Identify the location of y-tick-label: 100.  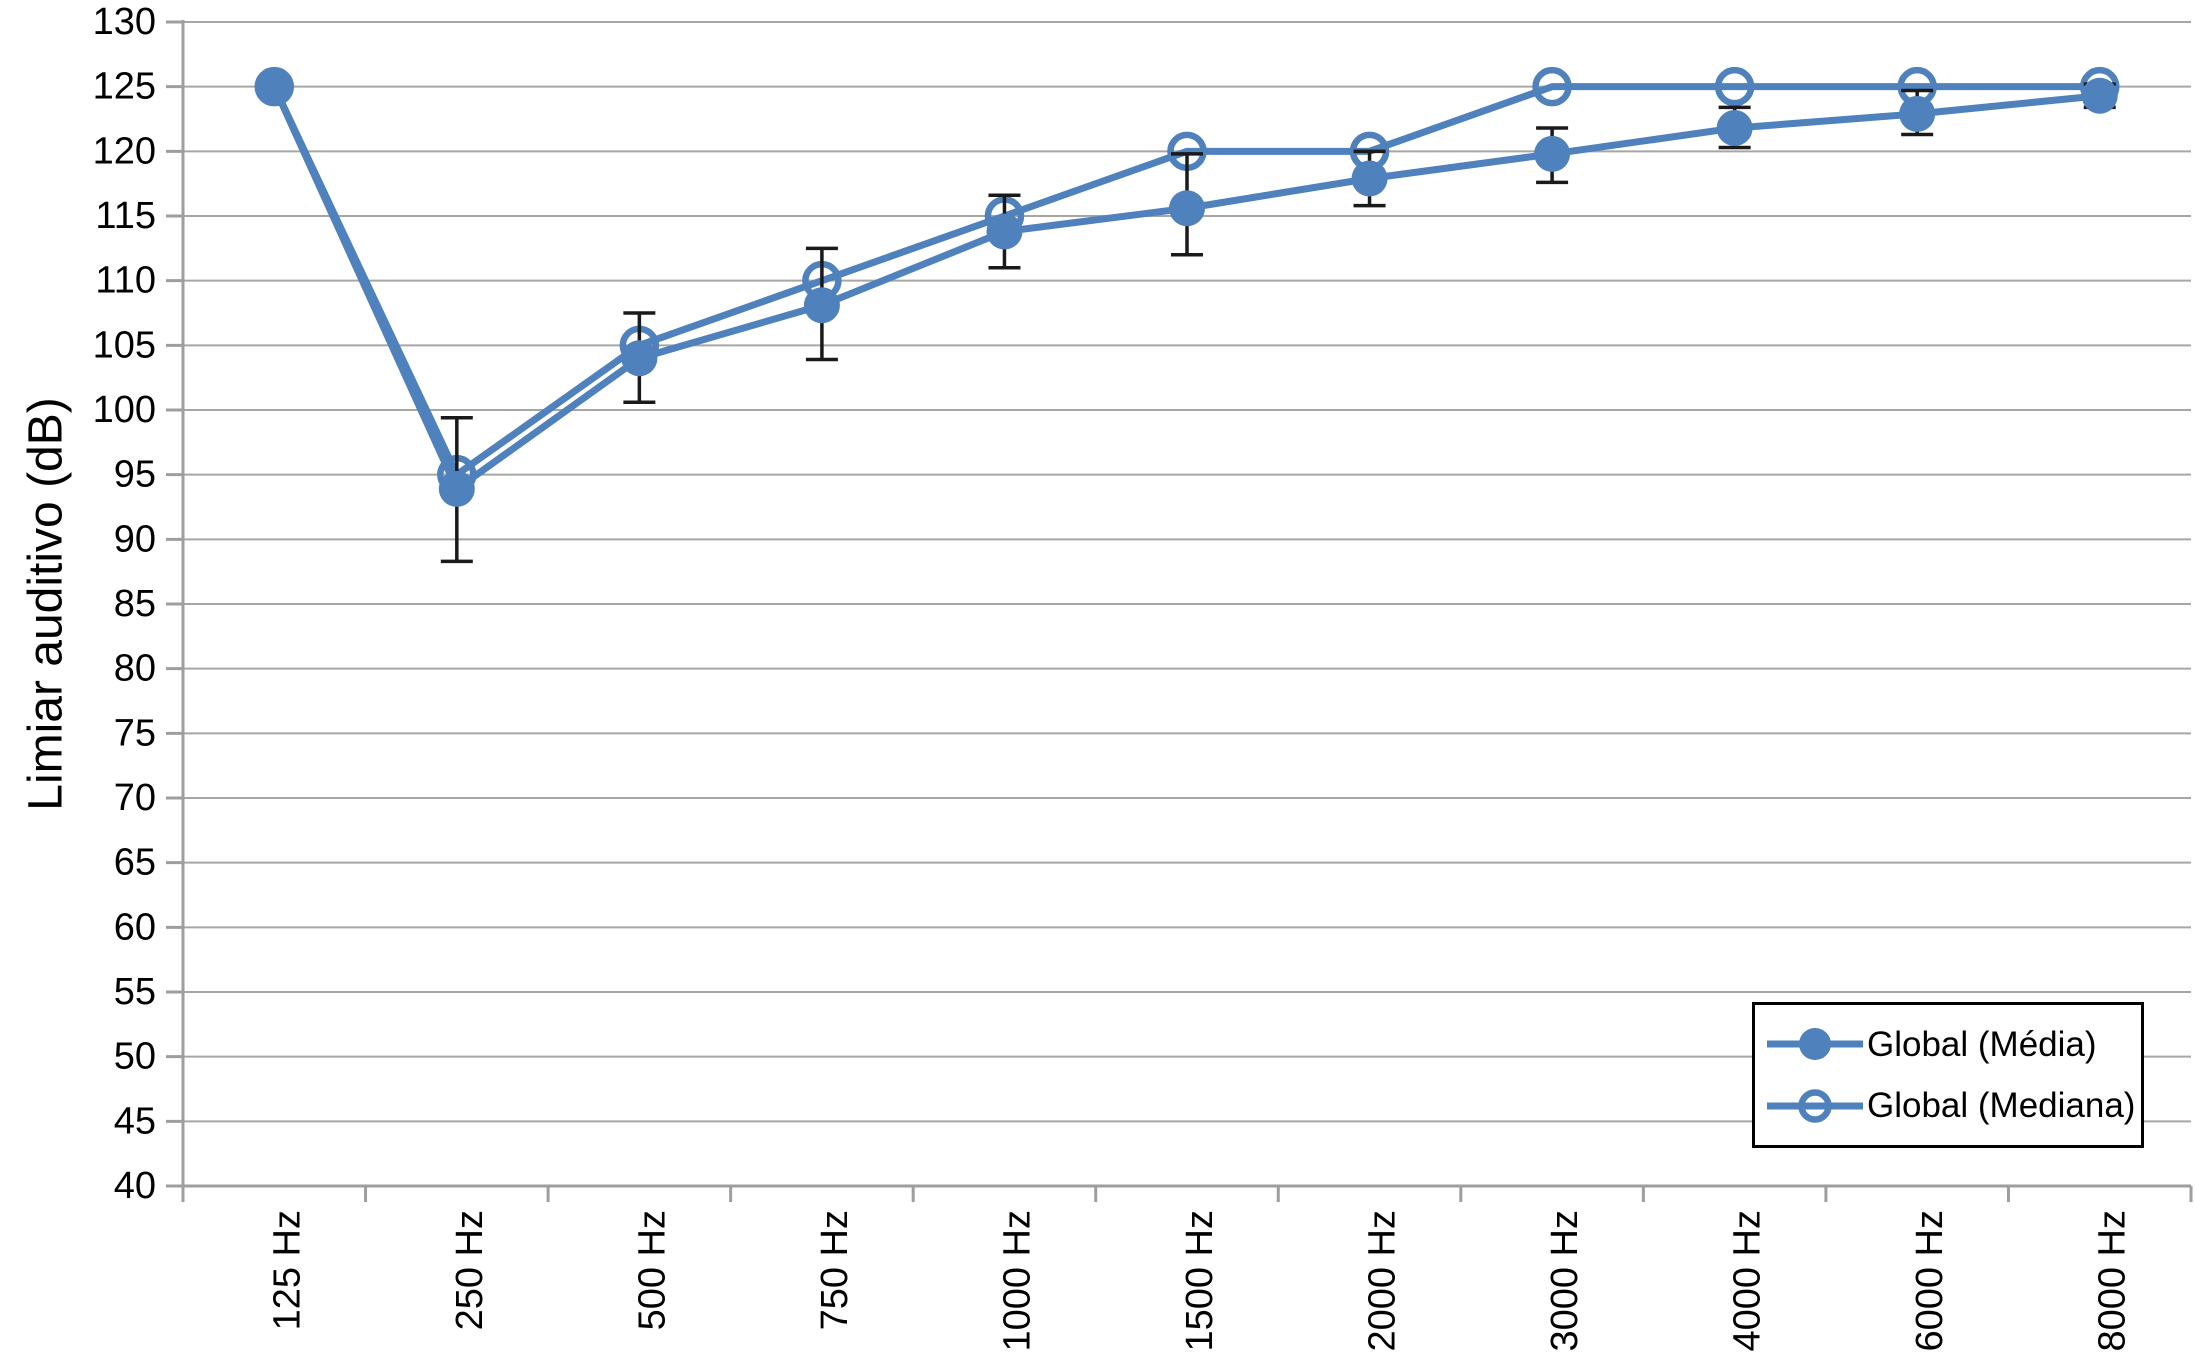
(124, 410).